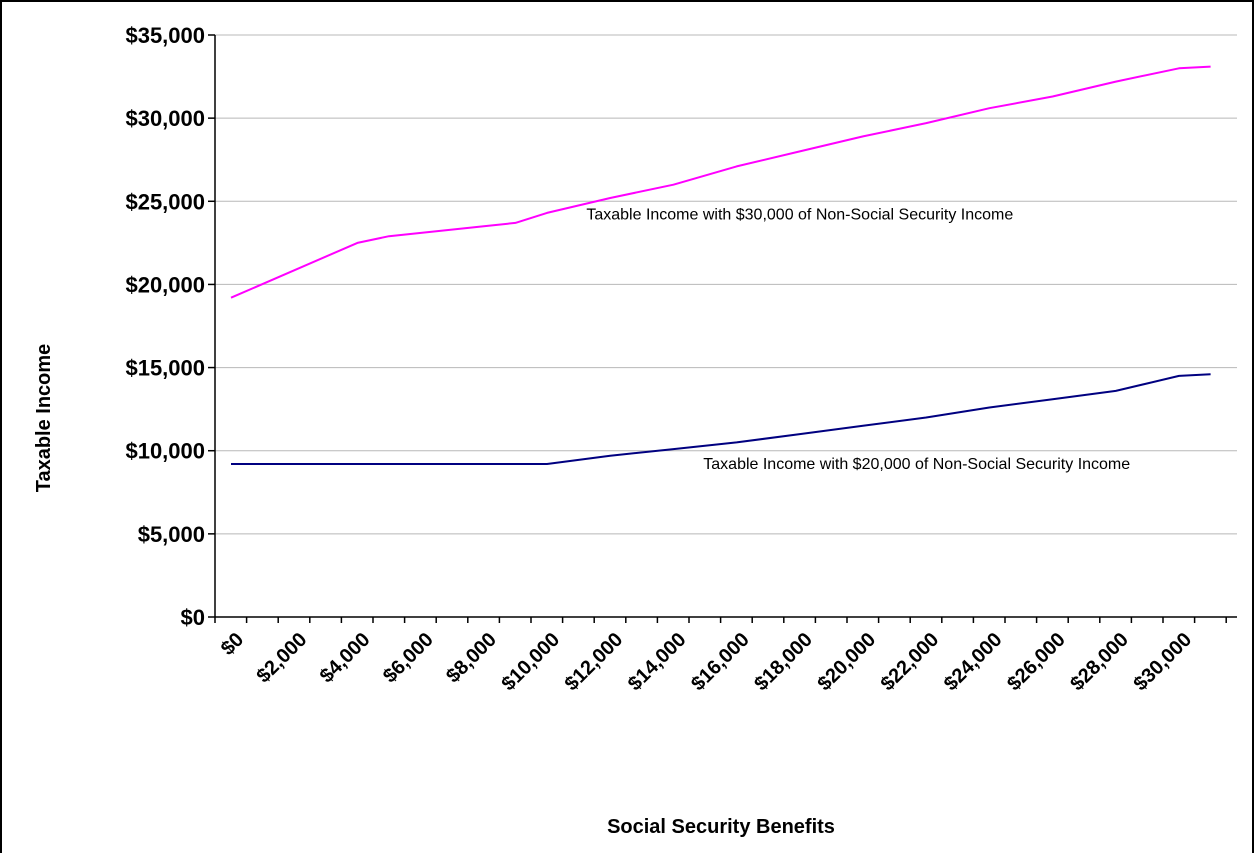  Describe the element at coordinates (165, 451) in the screenshot. I see `y-tick-label: $10,000` at that location.